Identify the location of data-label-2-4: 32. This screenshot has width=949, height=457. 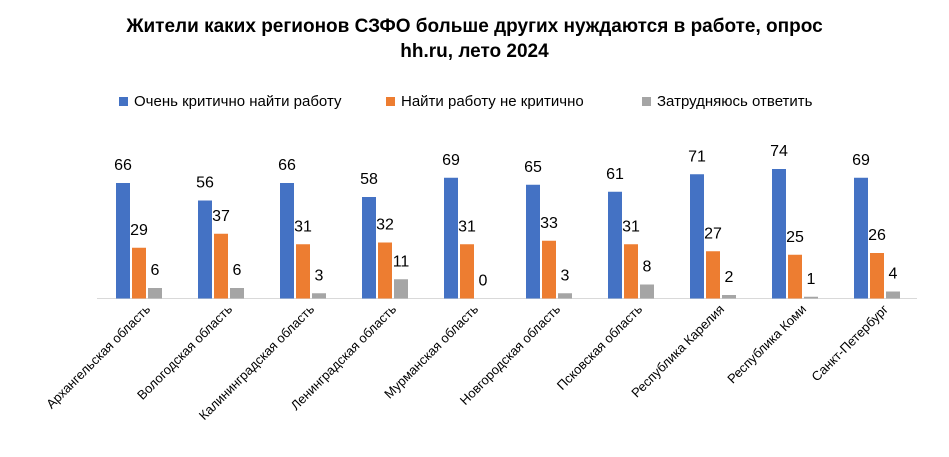
(385, 225).